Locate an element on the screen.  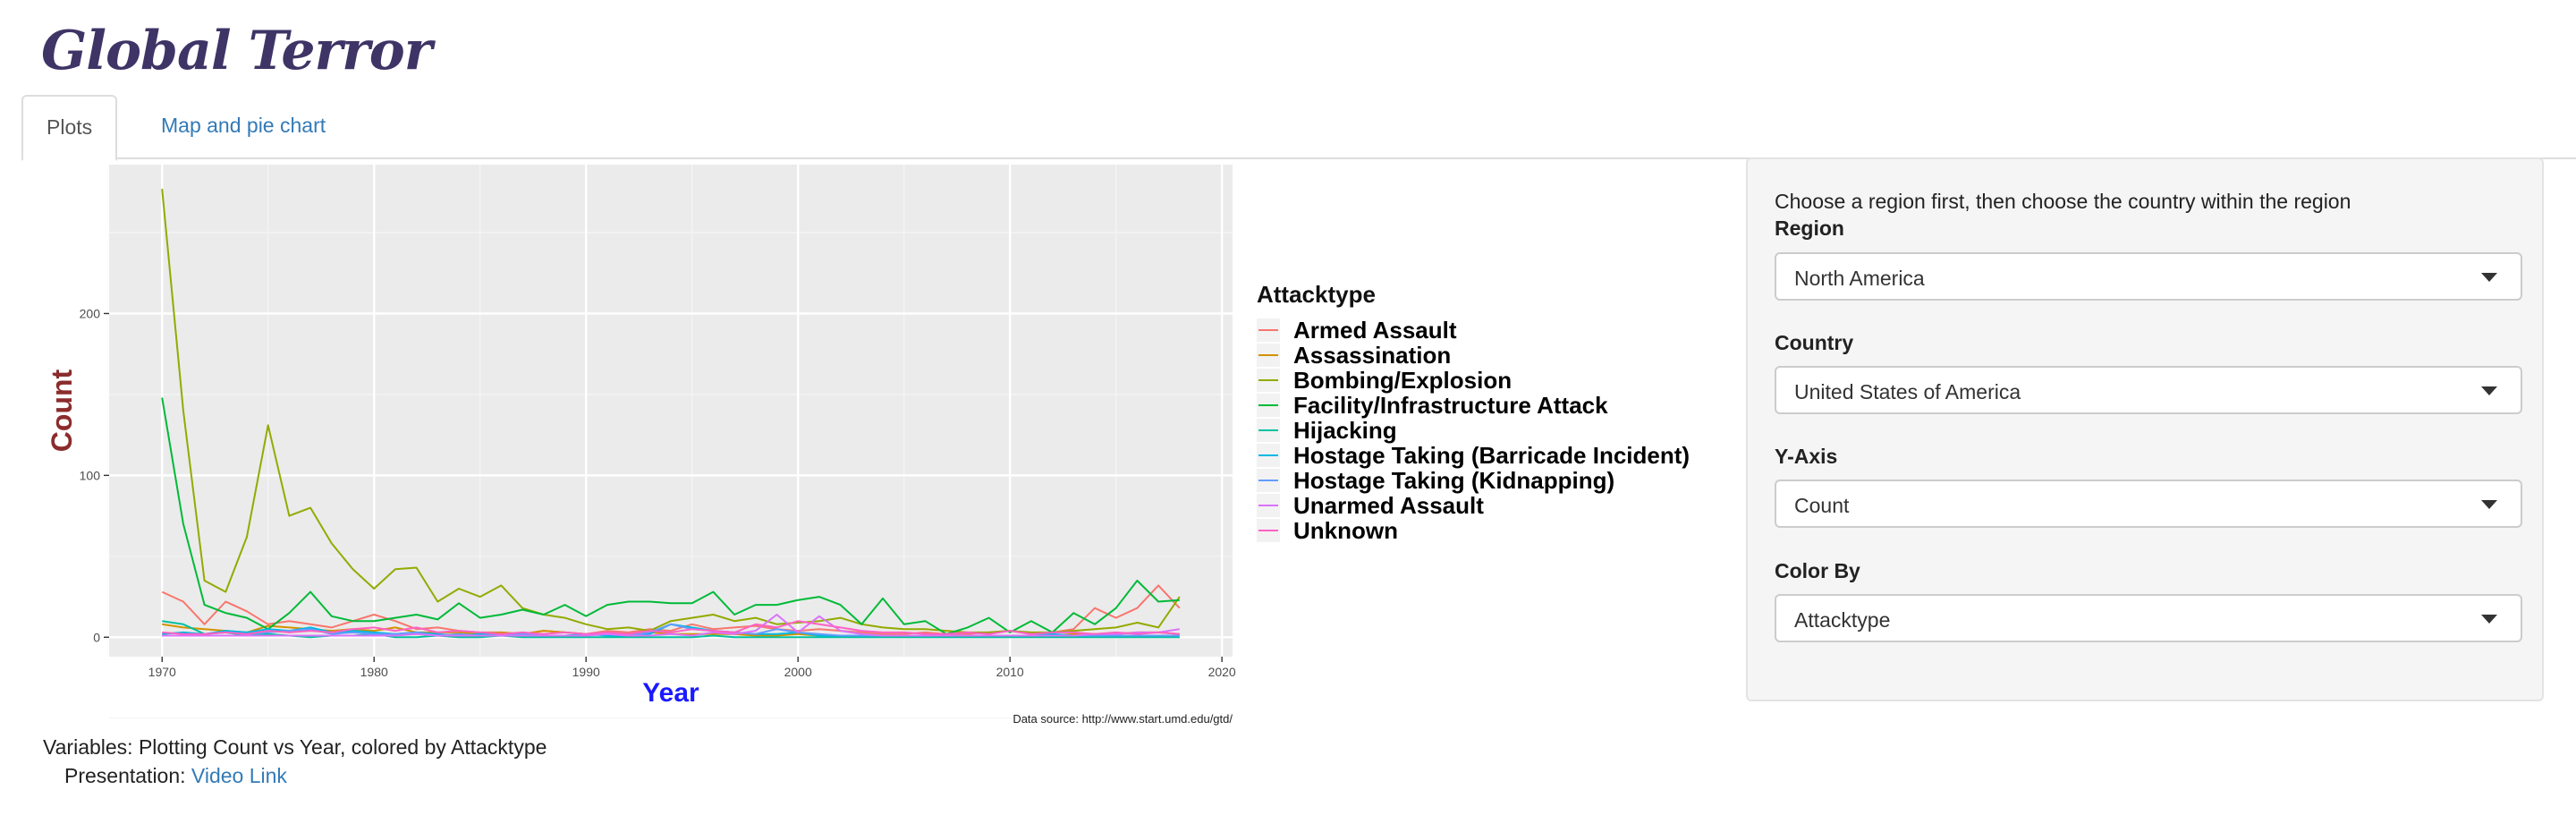
x-tick-label: 1970 is located at coordinates (162, 672).